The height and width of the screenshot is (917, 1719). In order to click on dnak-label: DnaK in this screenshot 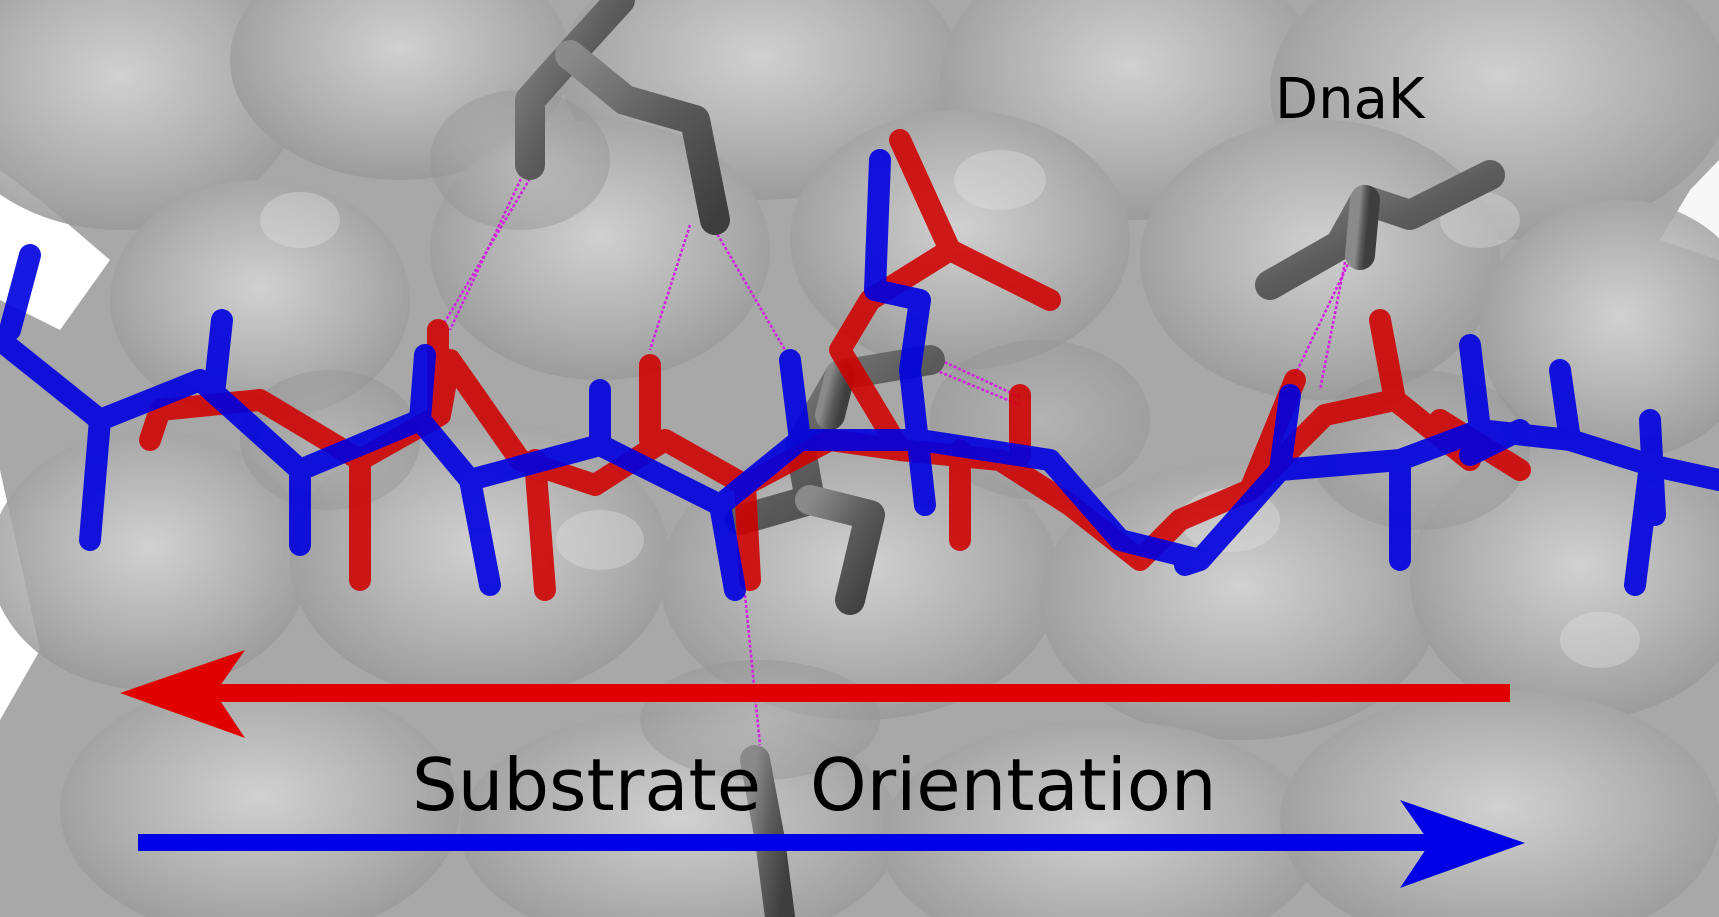, I will do `click(1350, 99)`.